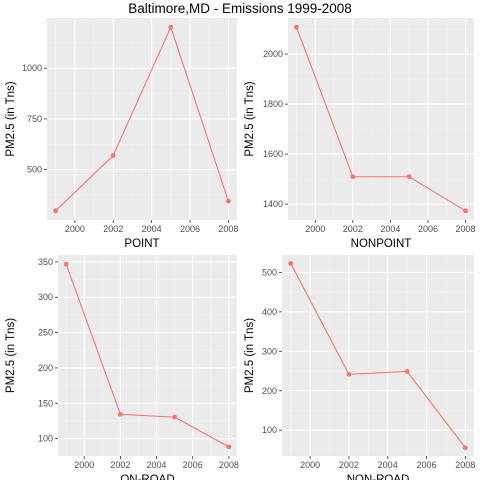 The width and height of the screenshot is (480, 480). Describe the element at coordinates (142, 118) in the screenshot. I see `series-line-point` at that location.